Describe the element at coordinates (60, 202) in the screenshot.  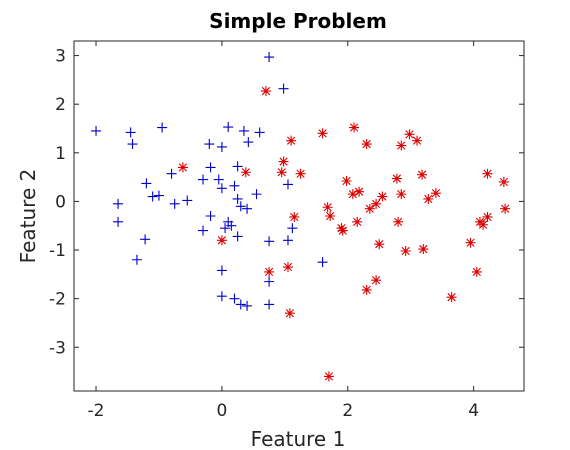
I see `y-tick-label: 0` at that location.